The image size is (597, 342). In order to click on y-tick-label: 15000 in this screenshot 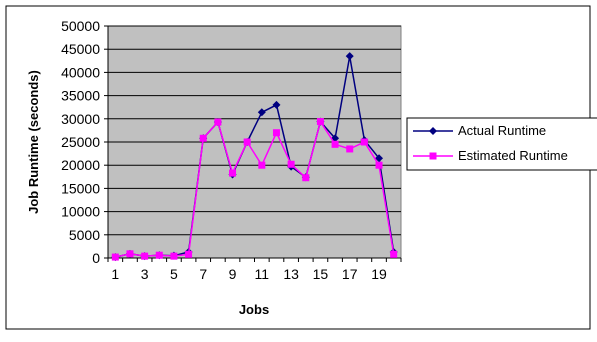, I will do `click(80, 188)`.